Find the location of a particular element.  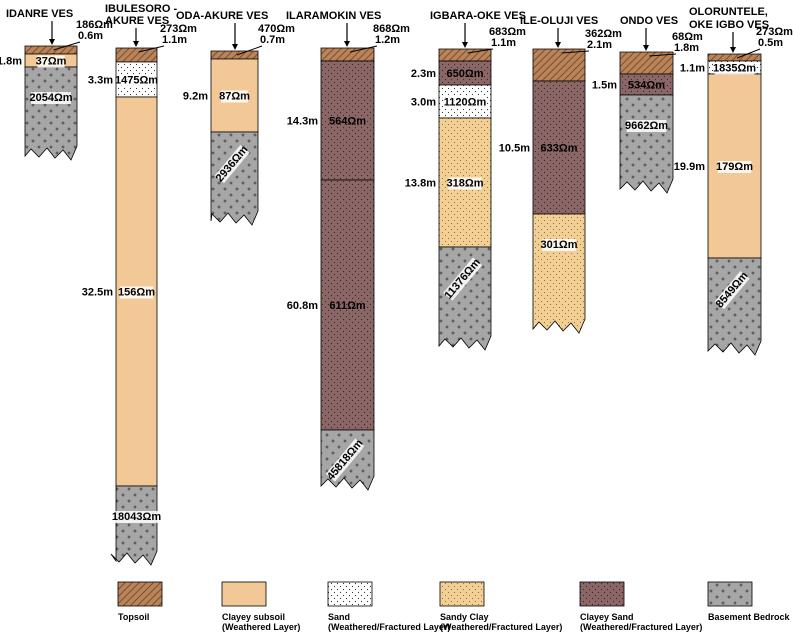

topsoil-thickness: 1.2m is located at coordinates (387, 40).